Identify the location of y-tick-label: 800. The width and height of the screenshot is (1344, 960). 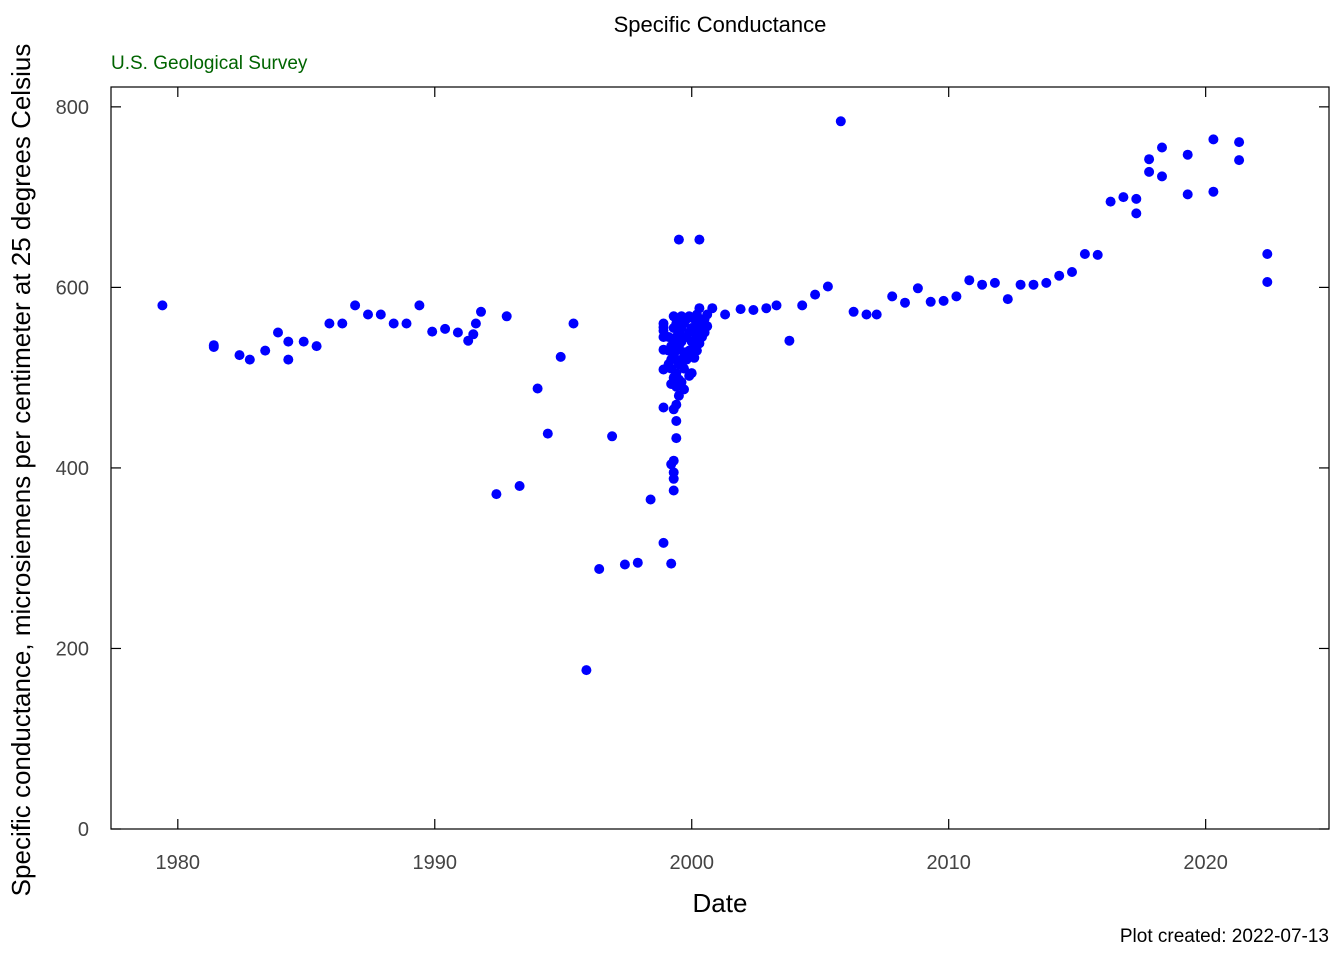
(72, 108).